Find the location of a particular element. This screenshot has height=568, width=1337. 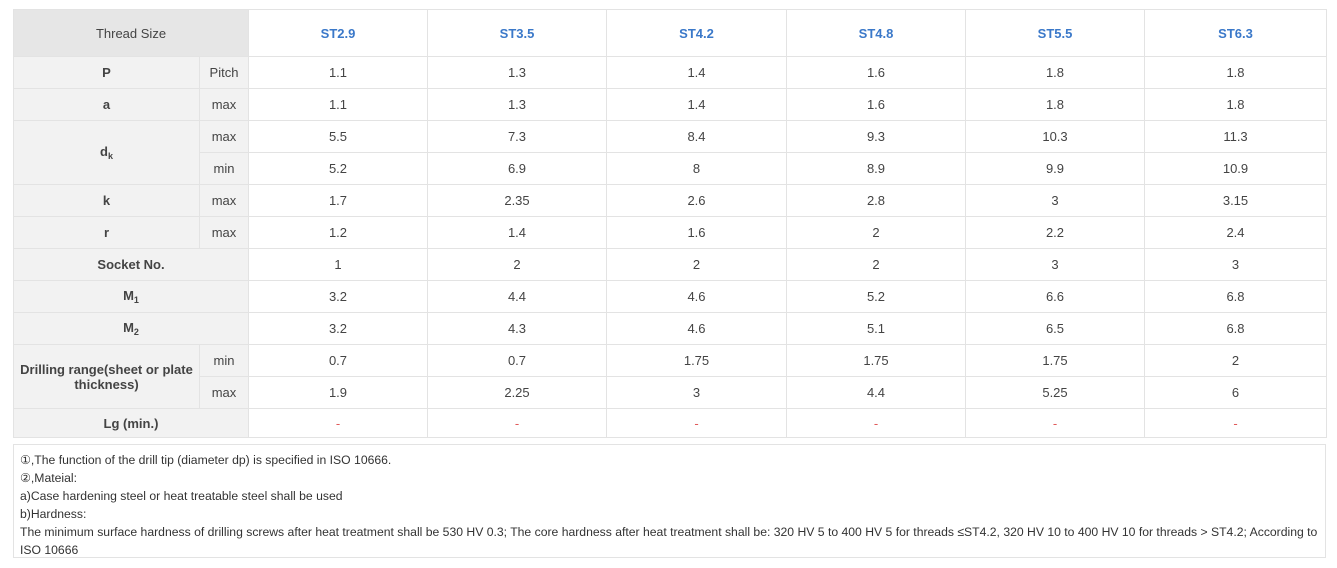

value-dk-max-cell: 7.3 is located at coordinates (517, 136).